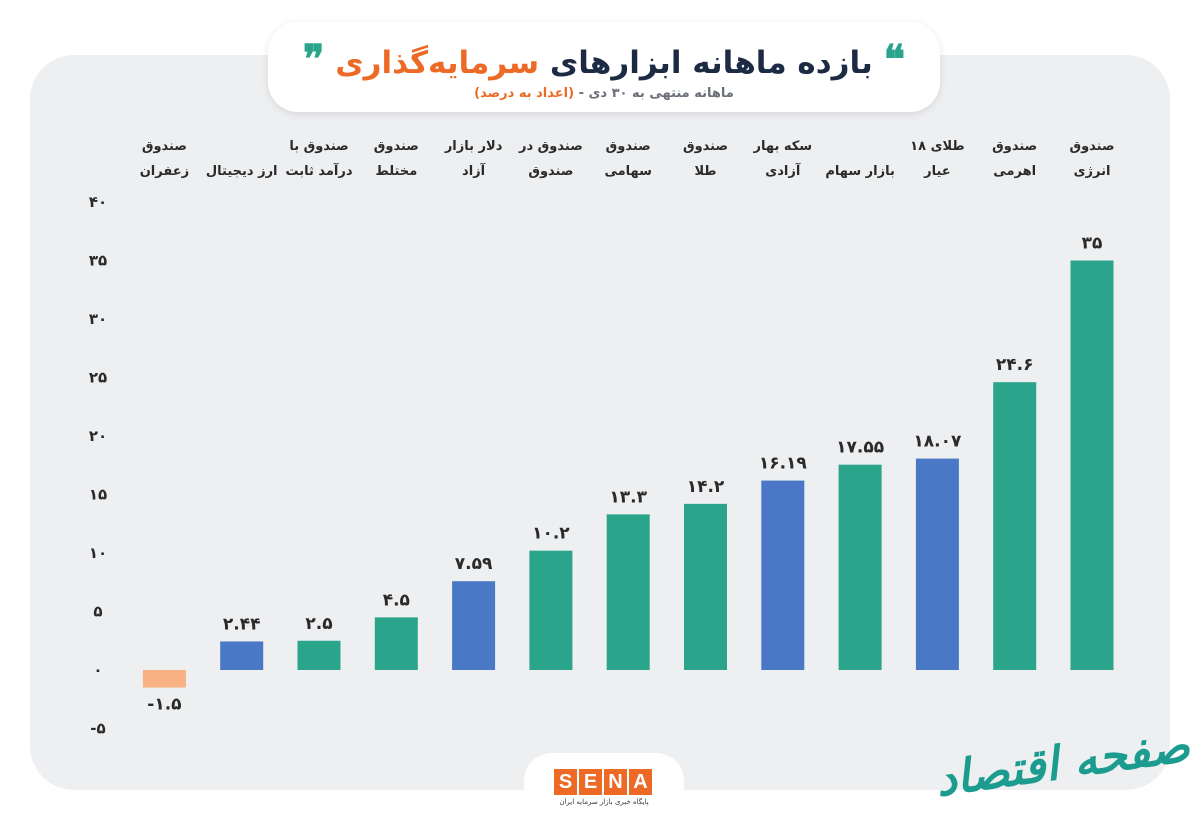 This screenshot has height=829, width=1200. Describe the element at coordinates (551, 146) in the screenshot. I see `category-label-line: صندوق در` at that location.